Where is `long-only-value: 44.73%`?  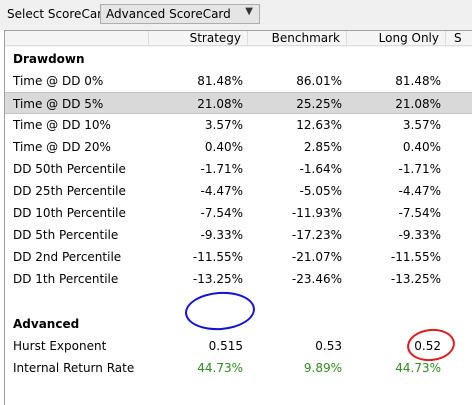 long-only-value: 44.73% is located at coordinates (418, 368).